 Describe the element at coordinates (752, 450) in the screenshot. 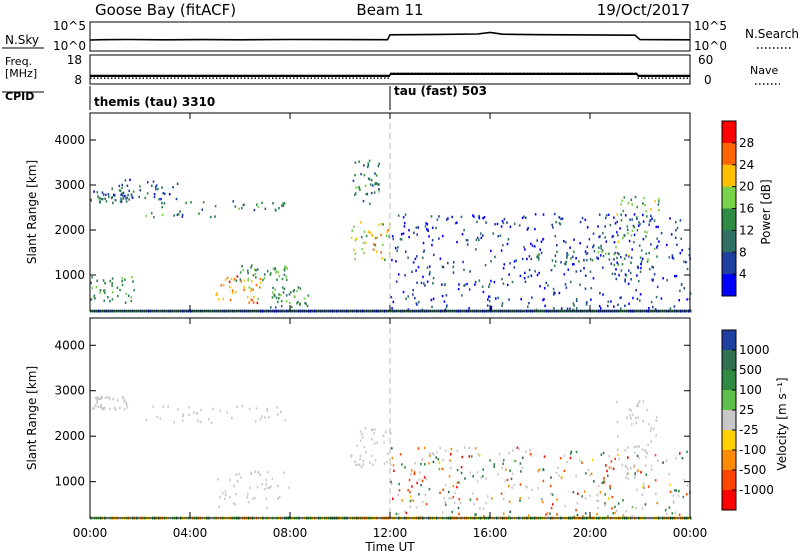

I see `velocity-colorbar-tick-label: -100` at that location.